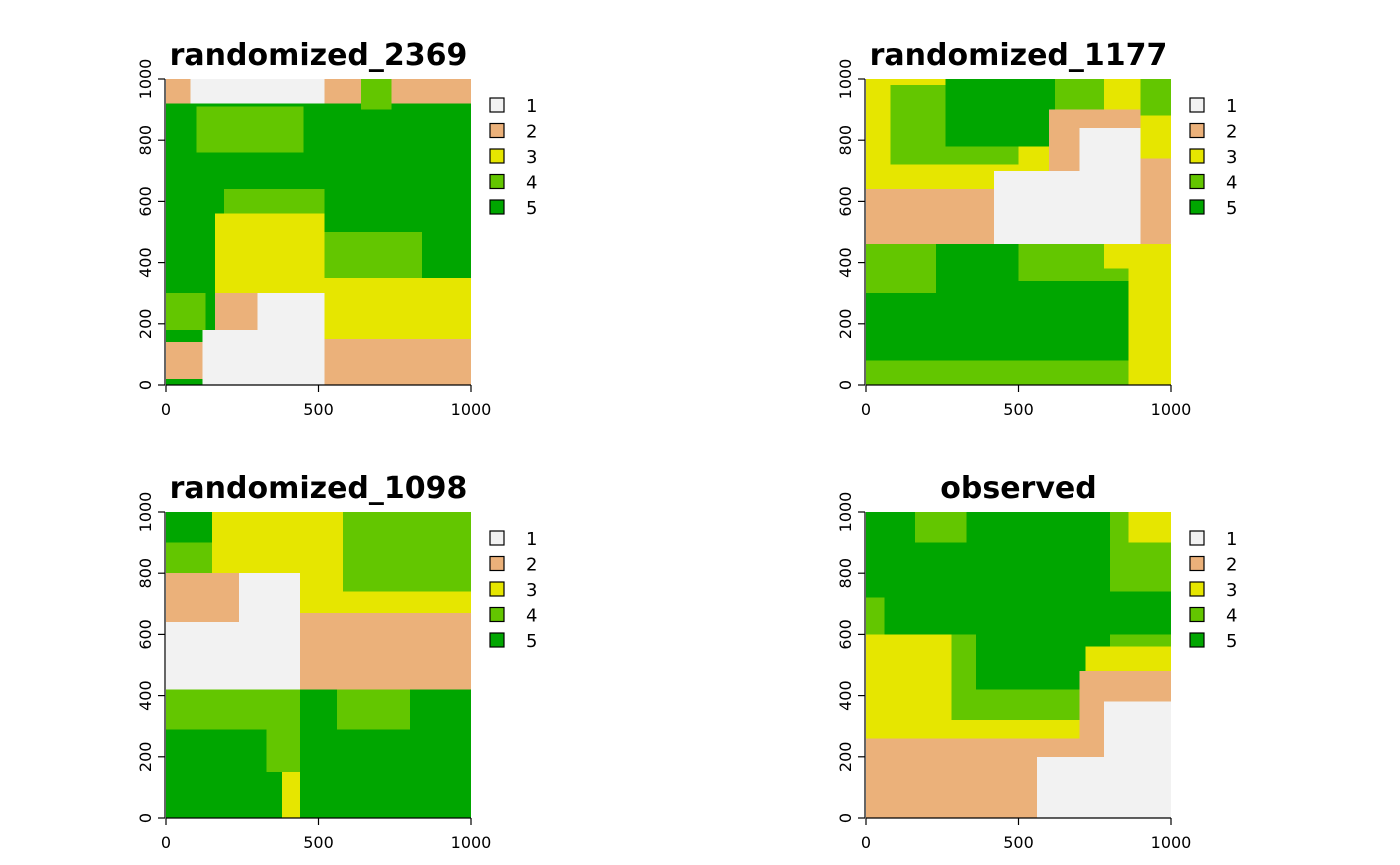 Image resolution: width=1400 pixels, height=865 pixels. I want to click on panel-title: randomized_1177, so click(1019, 55).